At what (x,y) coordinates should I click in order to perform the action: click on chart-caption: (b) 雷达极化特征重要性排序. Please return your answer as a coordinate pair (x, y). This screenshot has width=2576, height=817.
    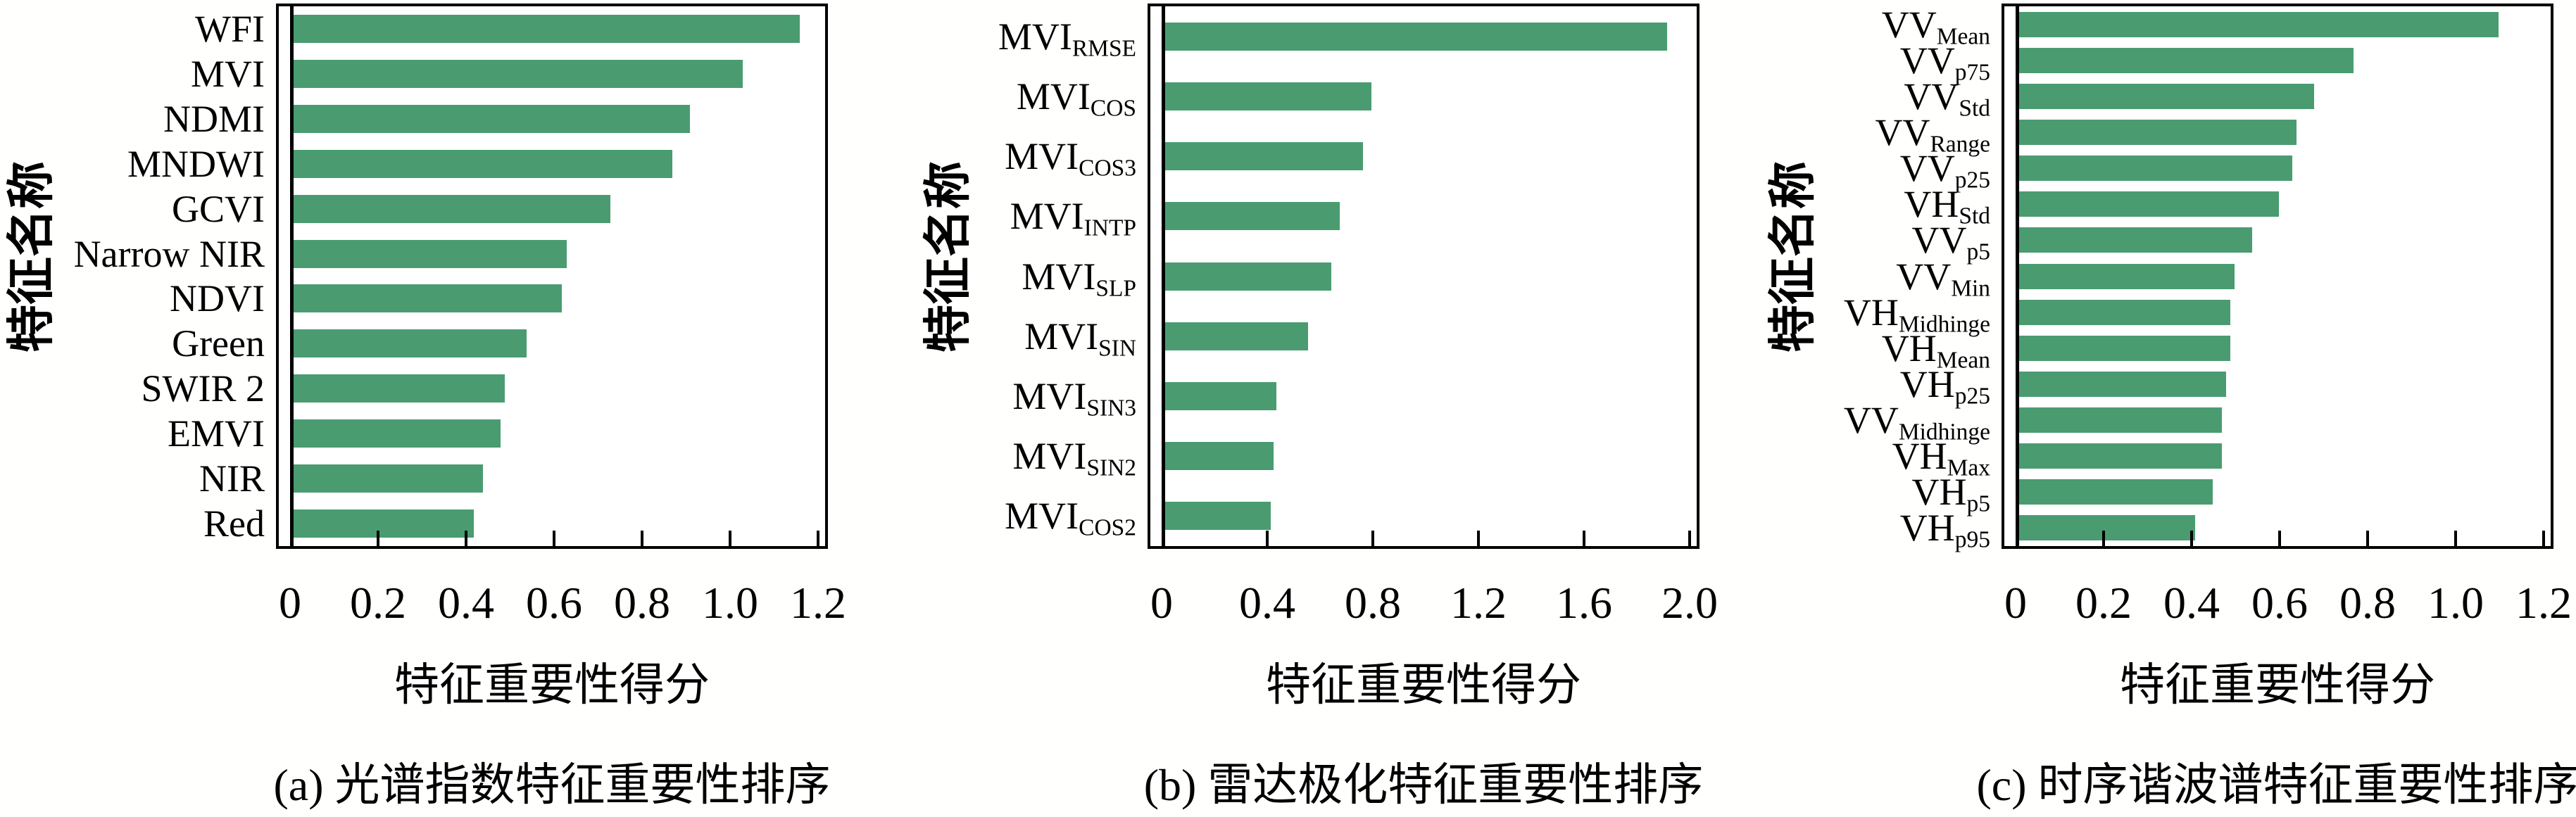
    Looking at the image, I should click on (1423, 785).